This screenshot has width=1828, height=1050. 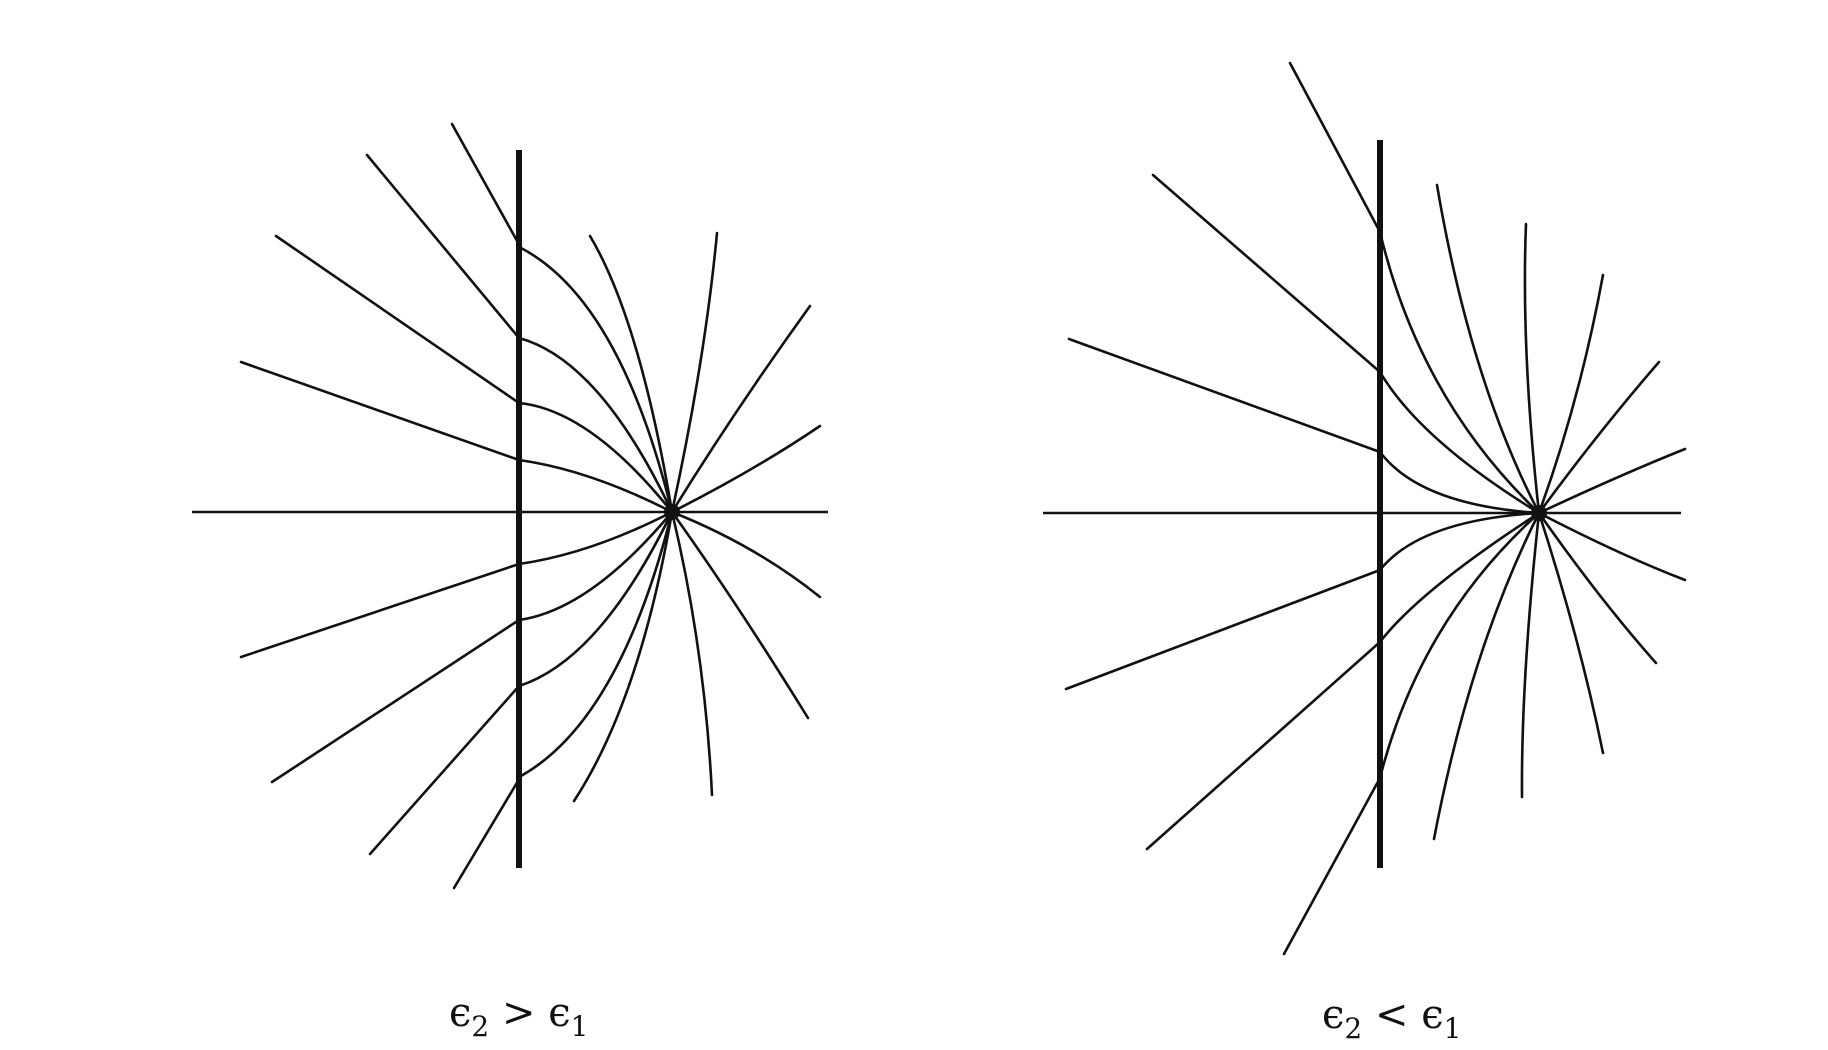 What do you see at coordinates (672, 512) in the screenshot?
I see `point-charge-left` at bounding box center [672, 512].